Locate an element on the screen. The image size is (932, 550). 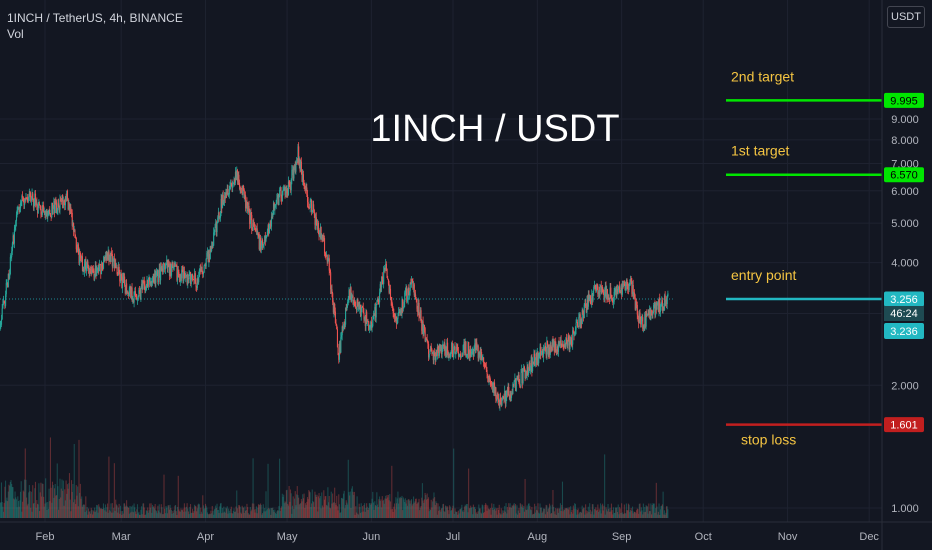
symbol-line: 1INCH / TetherUS, 4h, BINANCE is located at coordinates (95, 18).